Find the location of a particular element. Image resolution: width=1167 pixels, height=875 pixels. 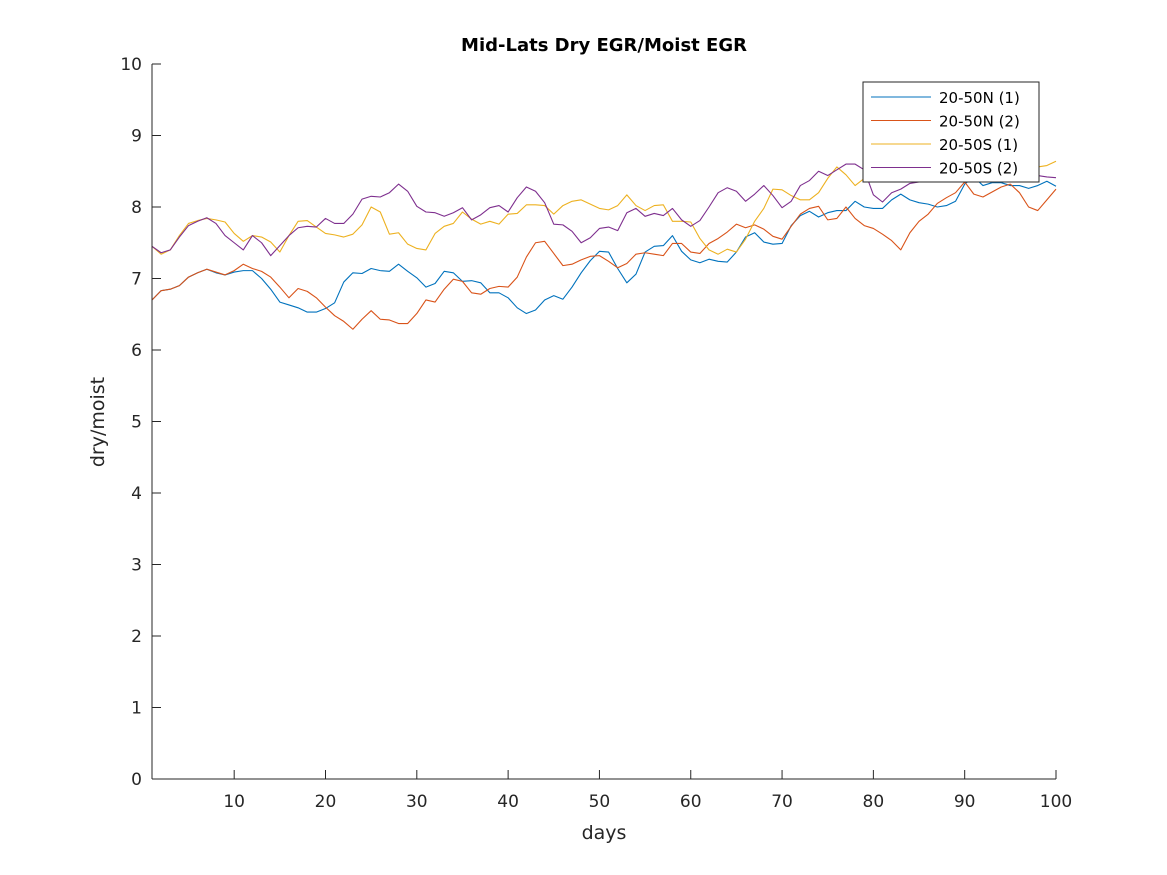

y-tick-label: 1 is located at coordinates (136, 709).